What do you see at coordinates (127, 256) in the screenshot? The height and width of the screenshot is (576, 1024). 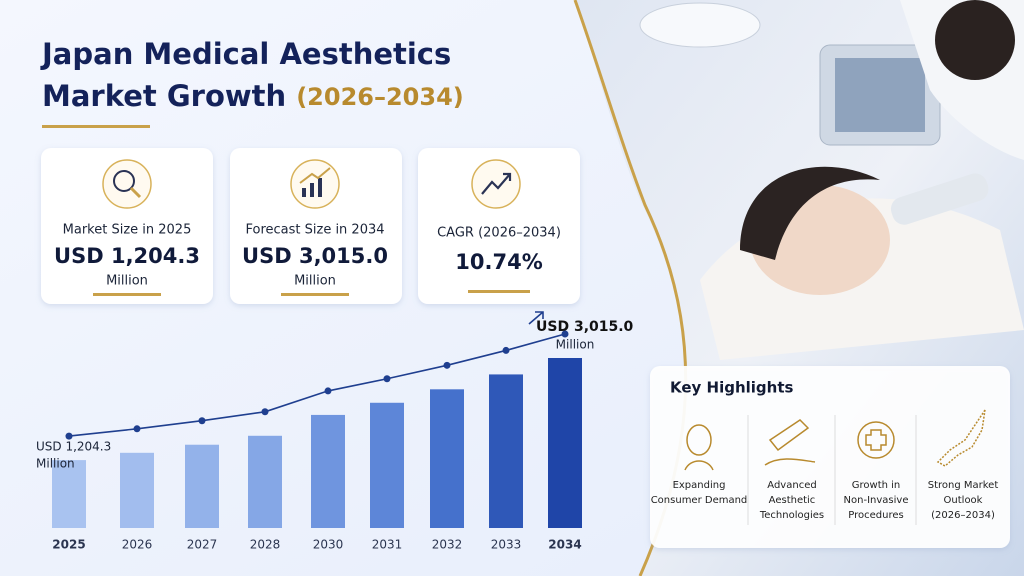 I see `card-value: USD 1,204.3` at bounding box center [127, 256].